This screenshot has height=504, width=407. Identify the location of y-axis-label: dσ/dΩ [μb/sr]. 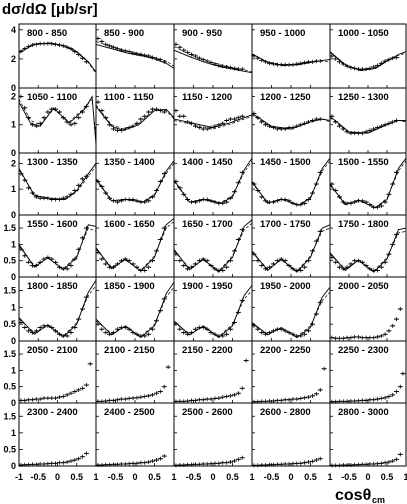
(50, 9).